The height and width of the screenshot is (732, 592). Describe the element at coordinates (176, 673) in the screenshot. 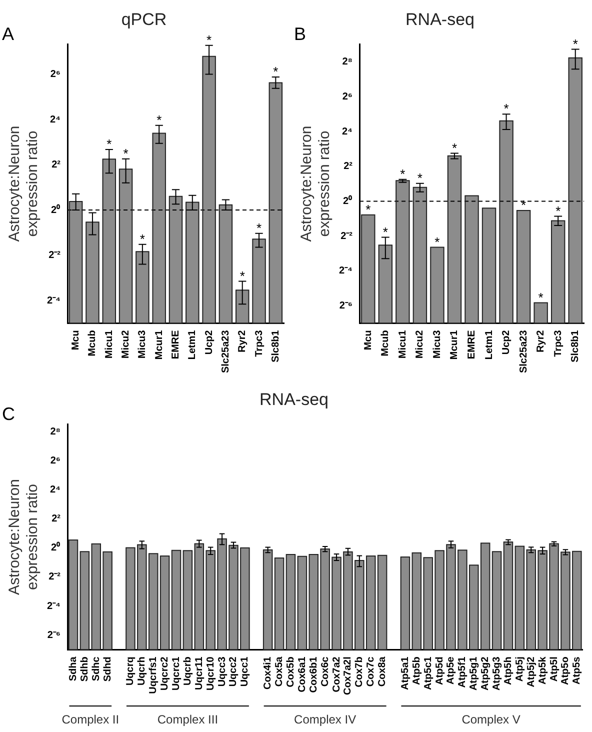

I see `x-tick-label: Uqcrc1` at that location.